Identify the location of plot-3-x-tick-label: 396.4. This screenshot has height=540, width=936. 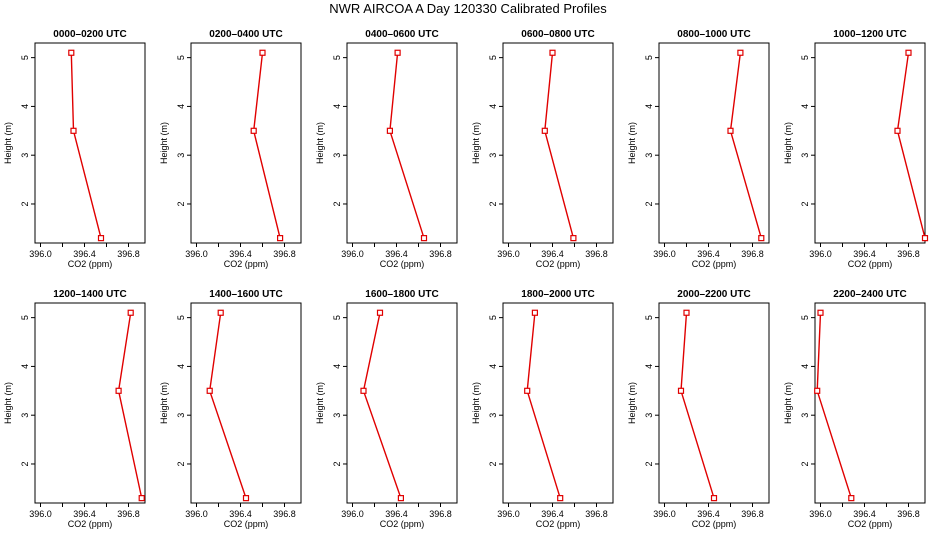
(396, 254).